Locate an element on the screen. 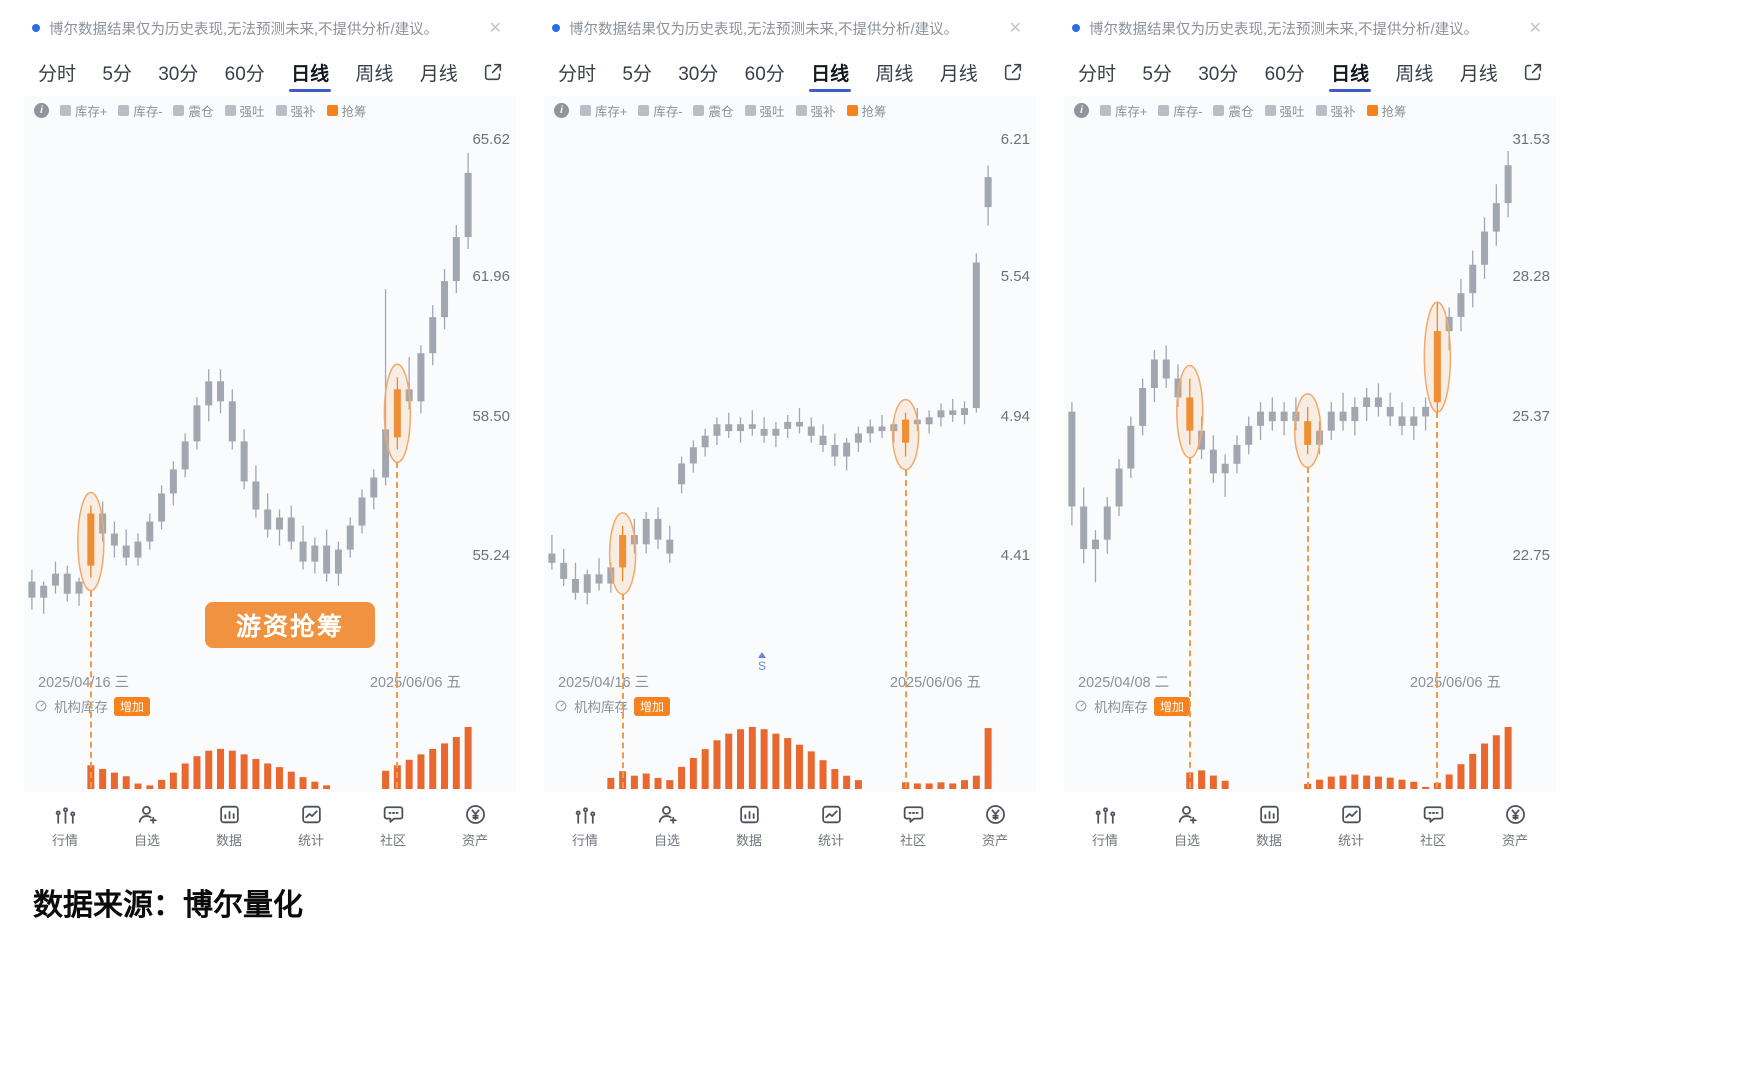 This screenshot has width=1744, height=1068. price-label: 65.62 is located at coordinates (491, 139).